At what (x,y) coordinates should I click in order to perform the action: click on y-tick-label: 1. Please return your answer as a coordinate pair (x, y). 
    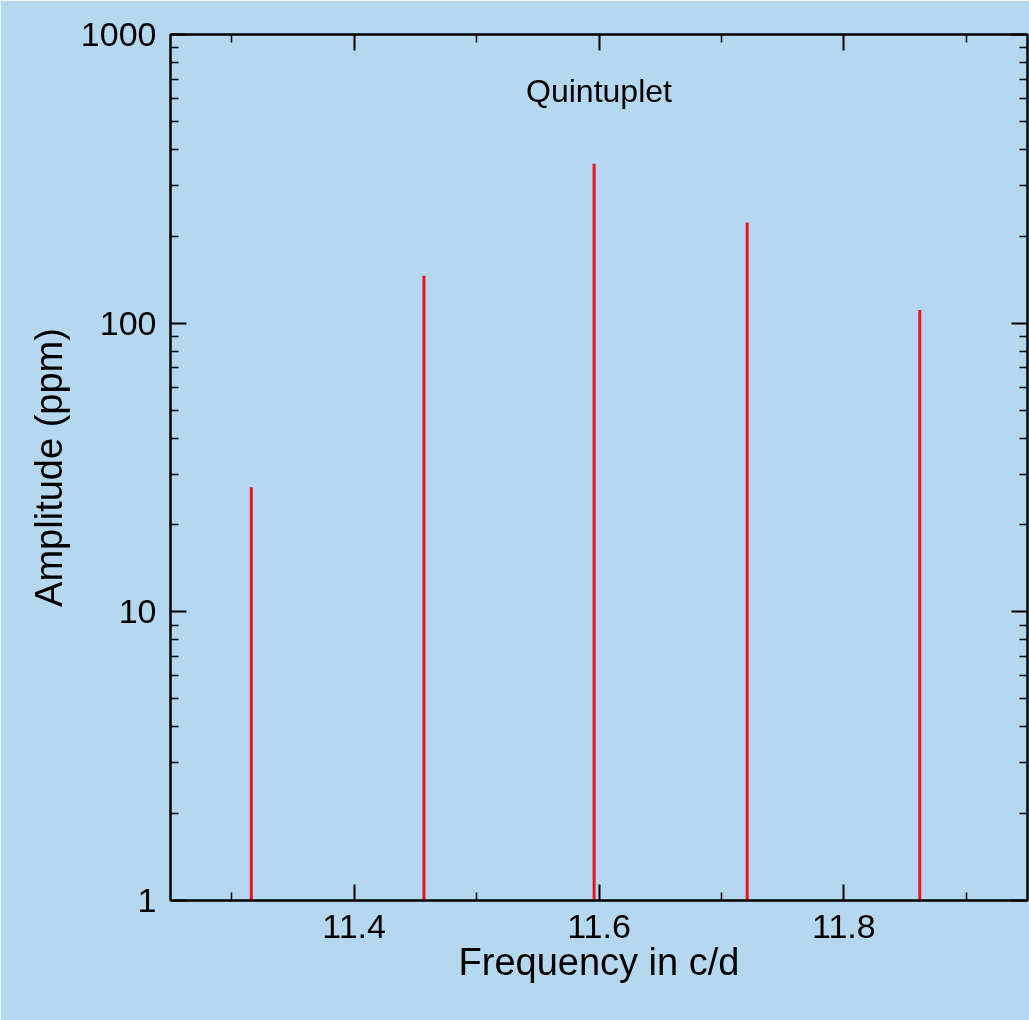
    Looking at the image, I should click on (147, 900).